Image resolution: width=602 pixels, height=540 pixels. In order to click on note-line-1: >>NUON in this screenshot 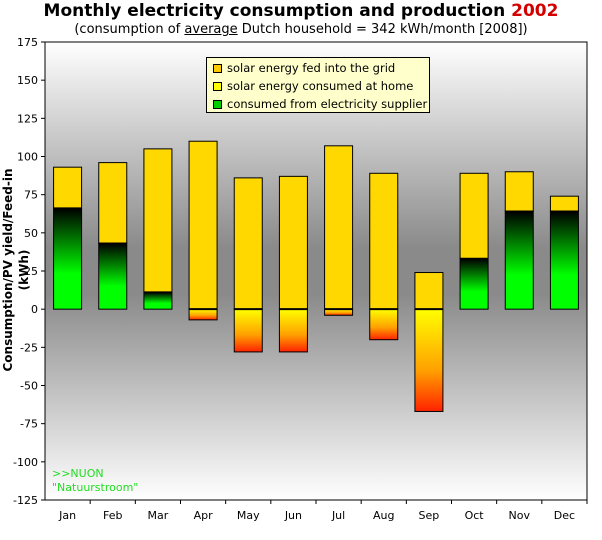, I will do `click(78, 473)`.